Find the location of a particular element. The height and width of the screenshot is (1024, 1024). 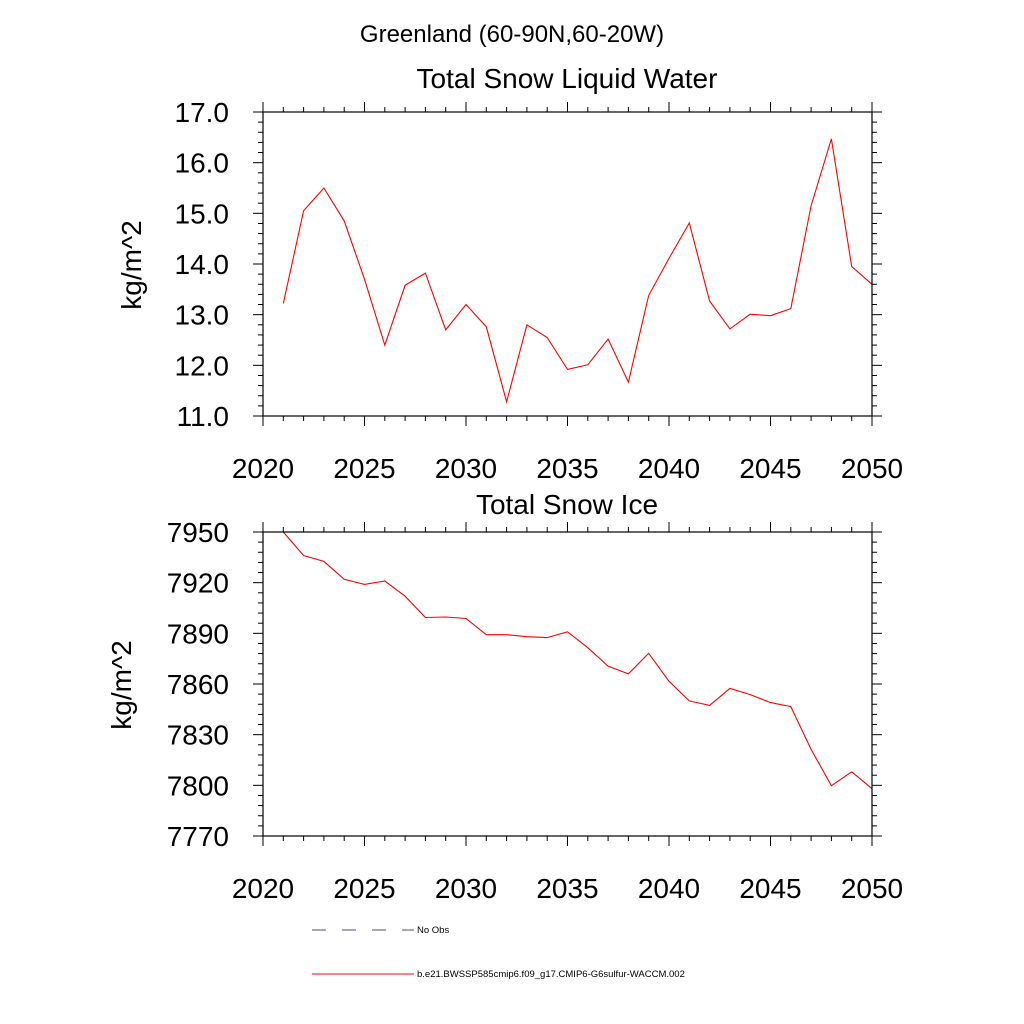

y-tick-label: 15.0 is located at coordinates (202, 213).